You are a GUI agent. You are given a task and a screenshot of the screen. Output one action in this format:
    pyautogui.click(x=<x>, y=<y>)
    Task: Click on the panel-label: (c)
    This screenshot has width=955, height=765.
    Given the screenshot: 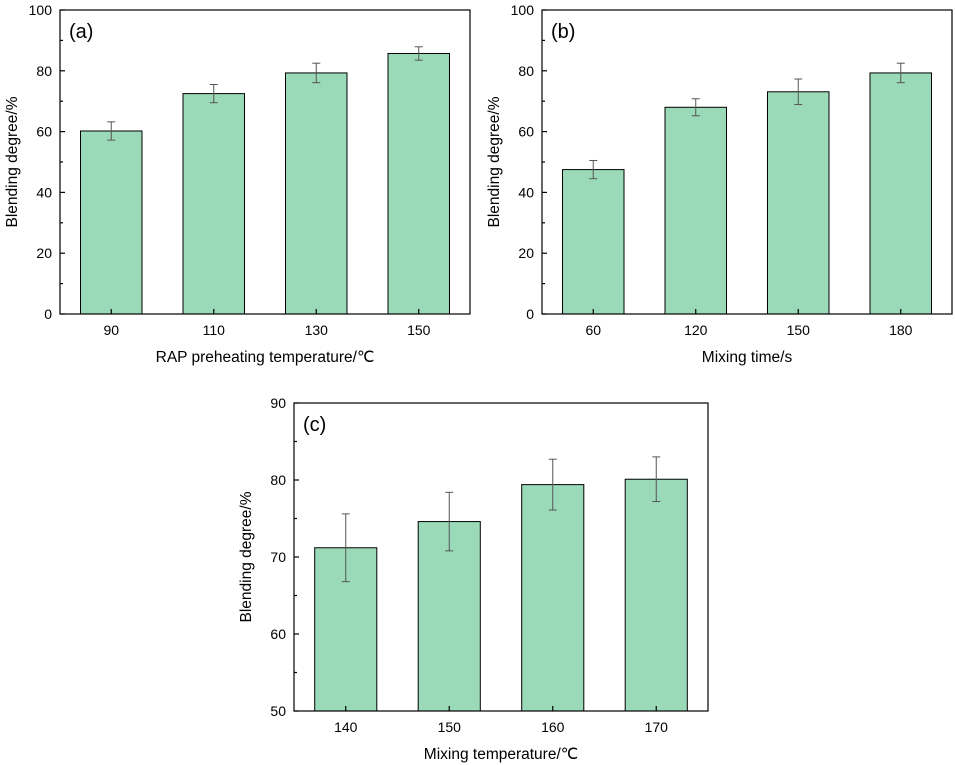 What is the action you would take?
    pyautogui.click(x=314, y=425)
    